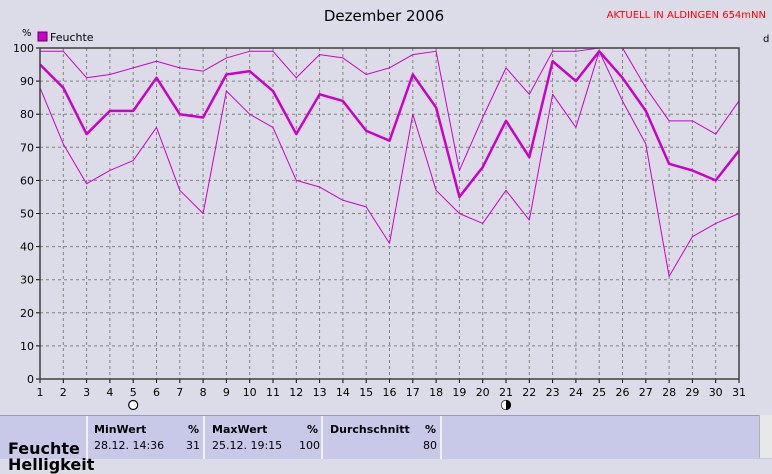  What do you see at coordinates (240, 429) in the screenshot?
I see `max-header: MaxWert` at bounding box center [240, 429].